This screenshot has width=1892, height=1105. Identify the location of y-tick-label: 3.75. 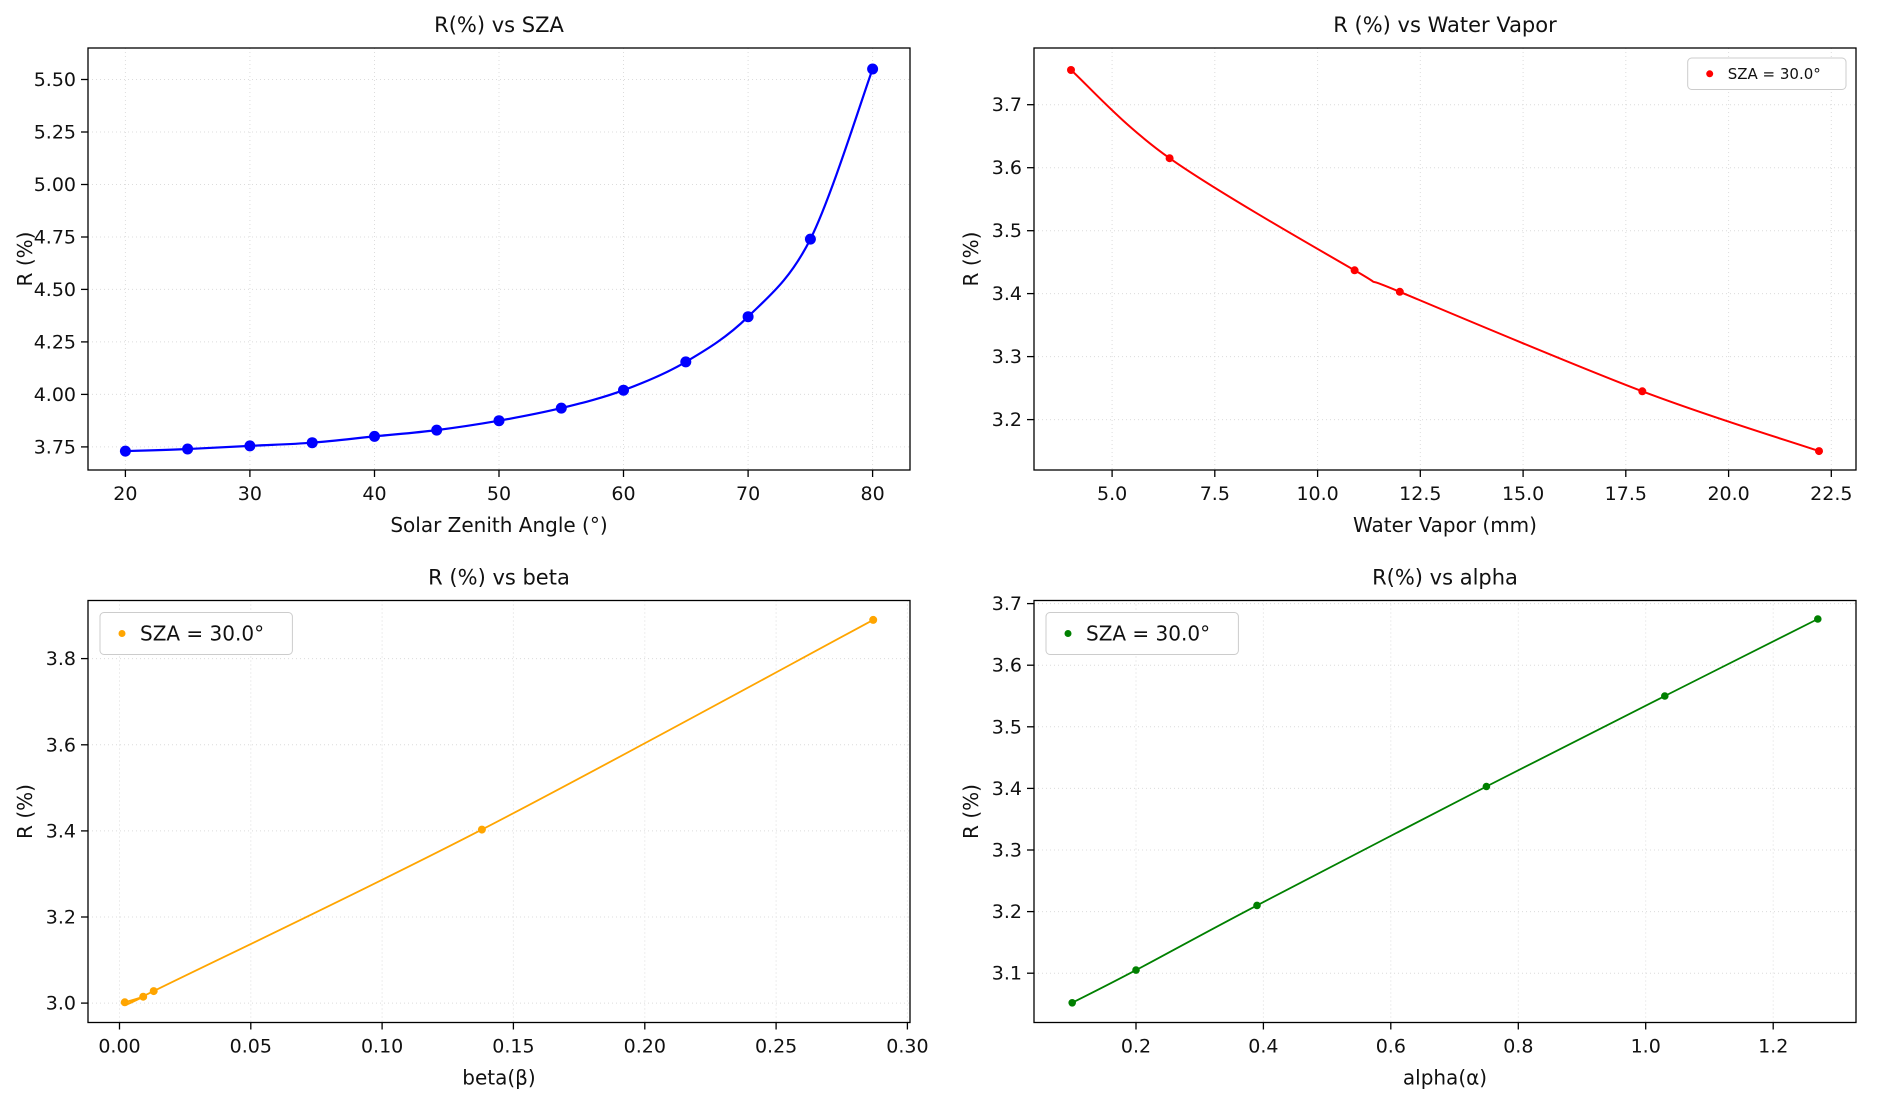
(55, 447).